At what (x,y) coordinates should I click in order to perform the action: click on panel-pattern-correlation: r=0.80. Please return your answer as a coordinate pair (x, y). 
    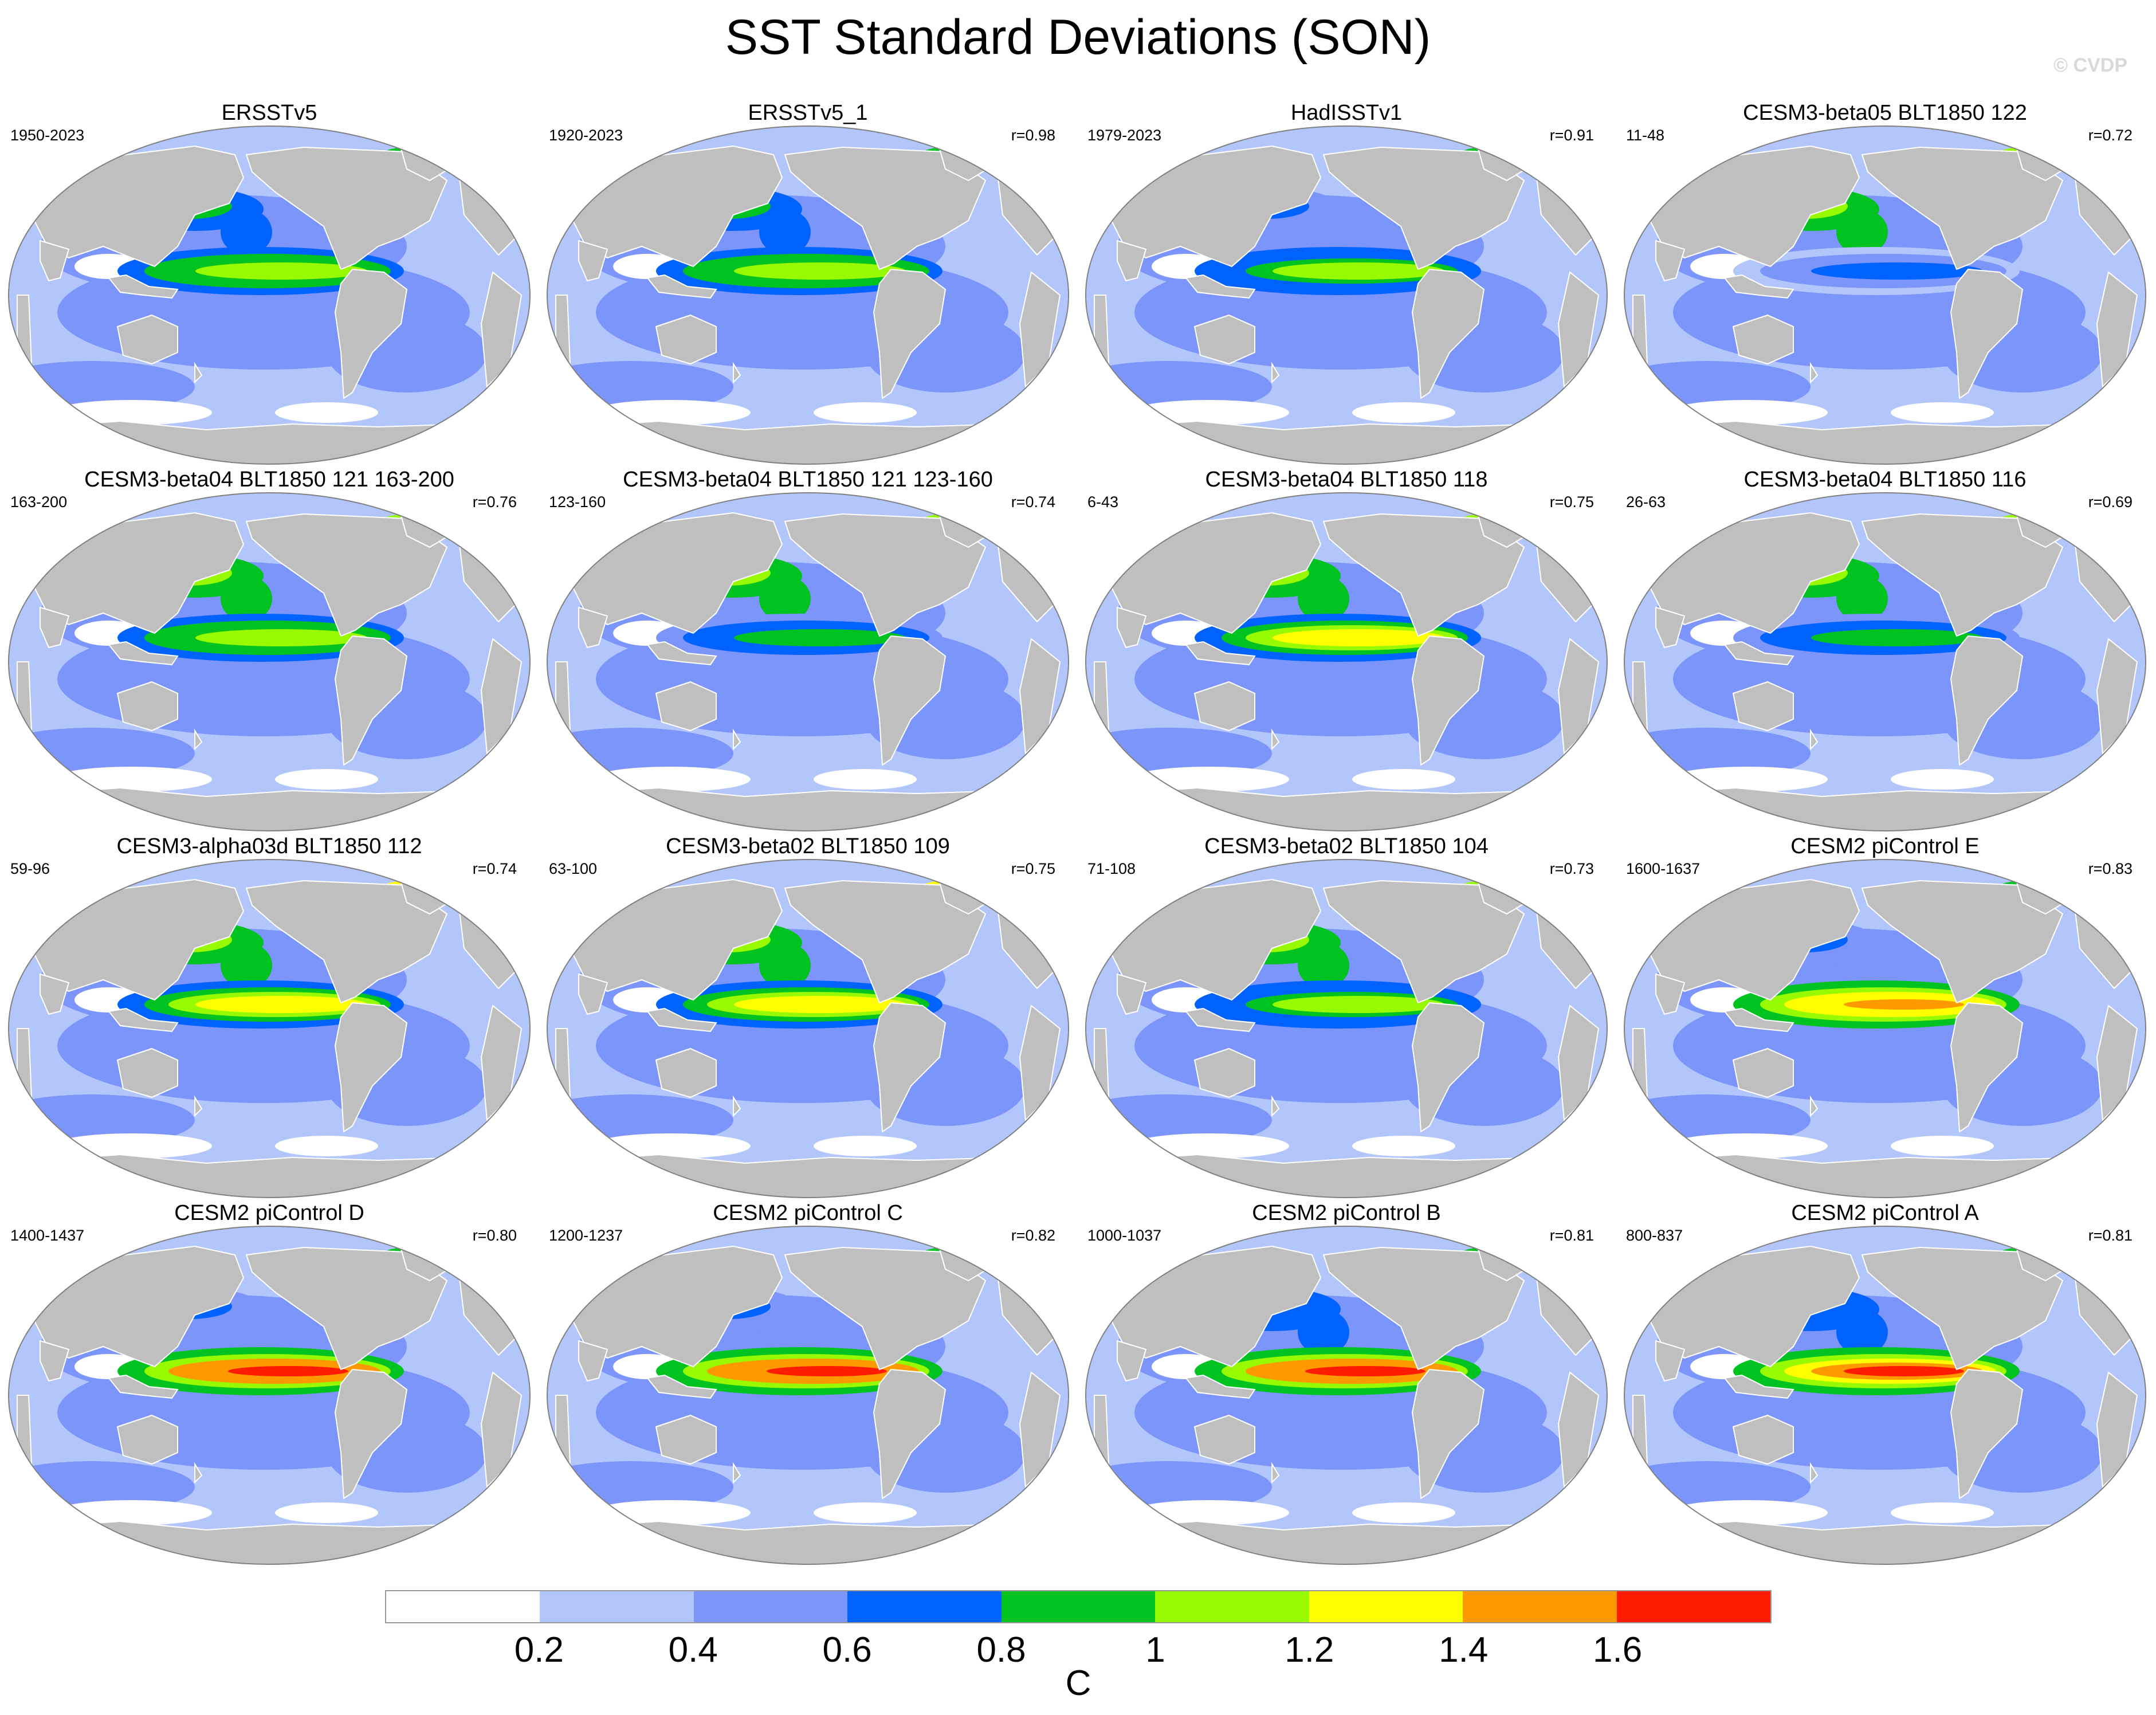
    Looking at the image, I should click on (494, 1235).